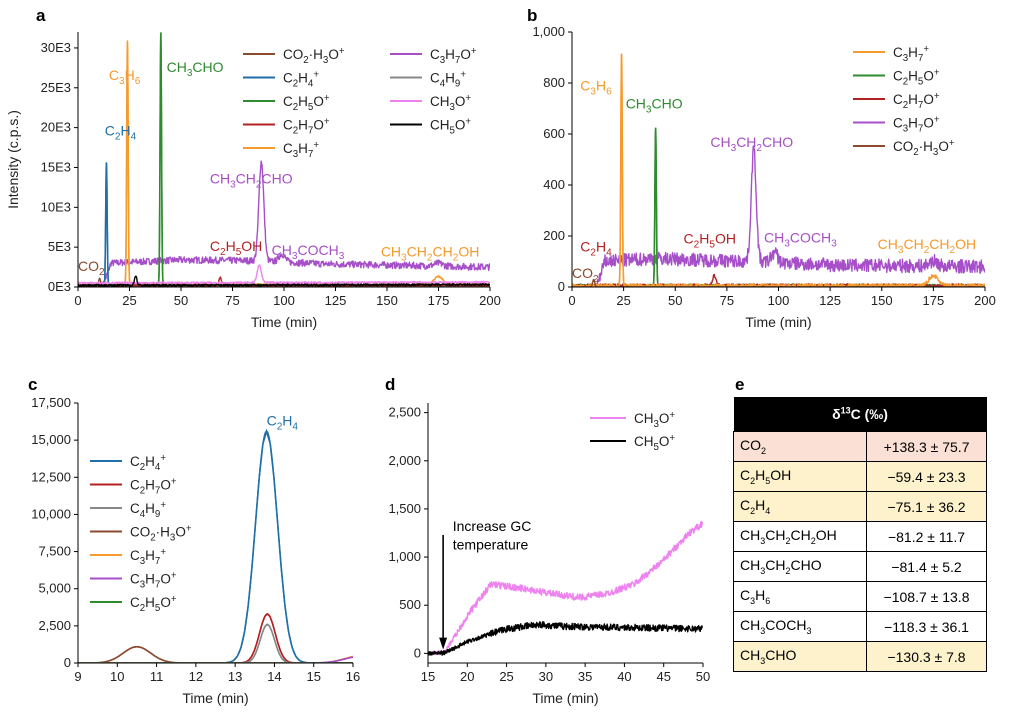  I want to click on y-tick-label: 5E3, so click(59, 246).